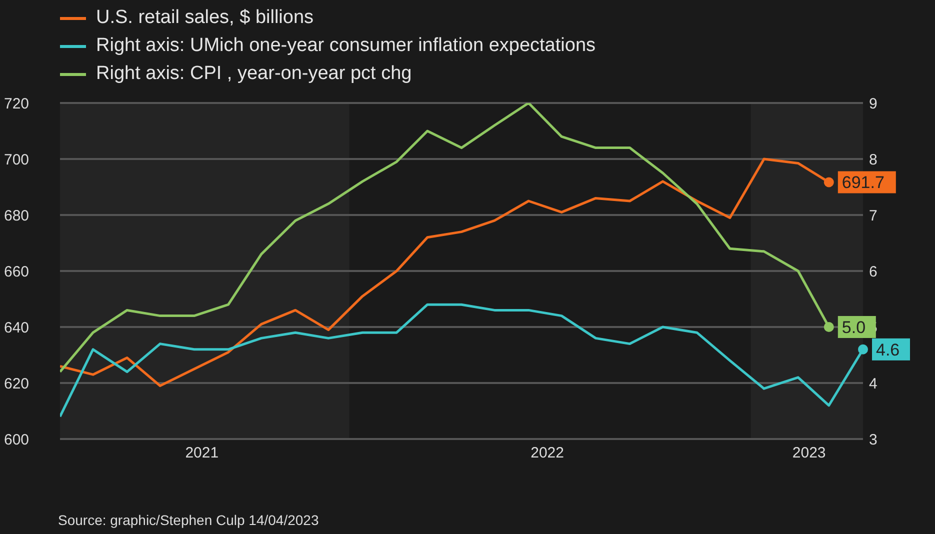  What do you see at coordinates (547, 453) in the screenshot?
I see `x-tick-label: 2022` at bounding box center [547, 453].